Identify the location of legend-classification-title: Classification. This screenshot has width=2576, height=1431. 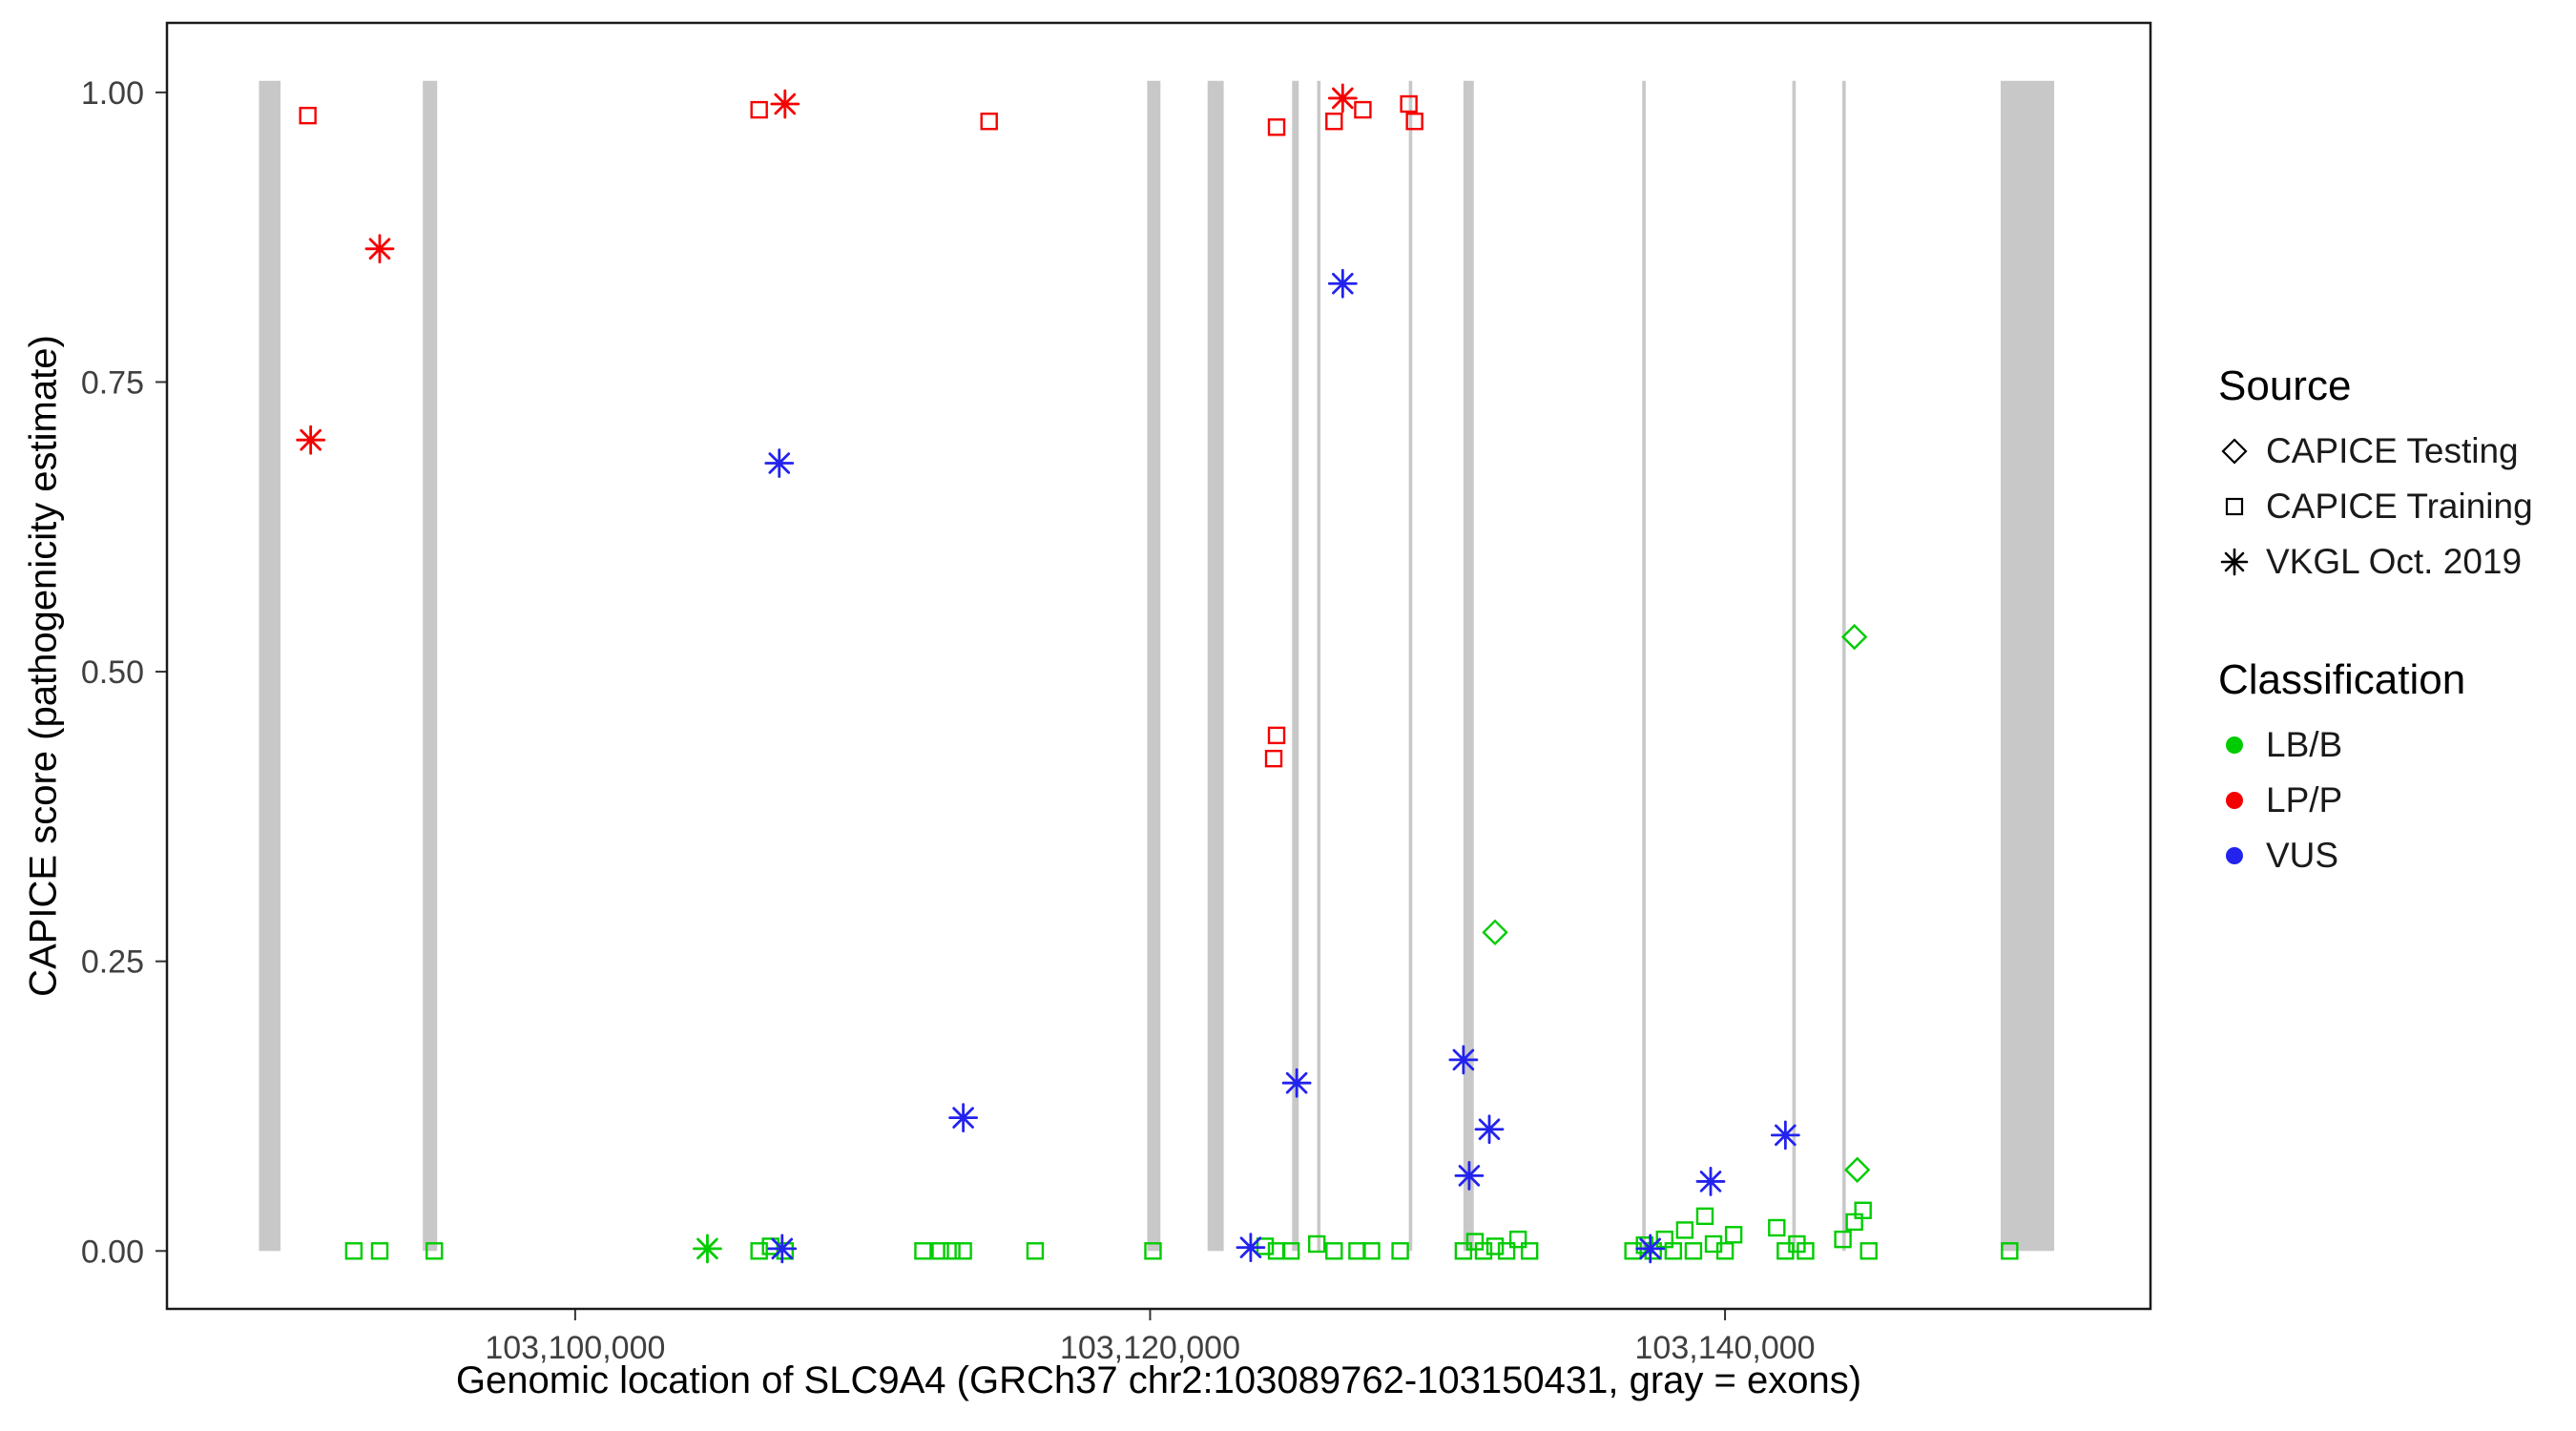
(2342, 680).